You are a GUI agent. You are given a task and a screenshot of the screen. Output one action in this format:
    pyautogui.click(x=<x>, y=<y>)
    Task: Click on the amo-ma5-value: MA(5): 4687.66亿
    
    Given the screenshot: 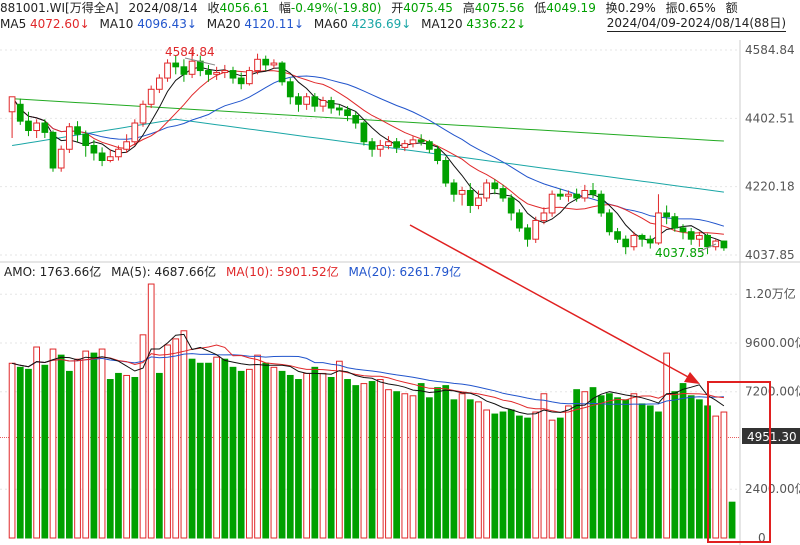 What is the action you would take?
    pyautogui.click(x=164, y=272)
    